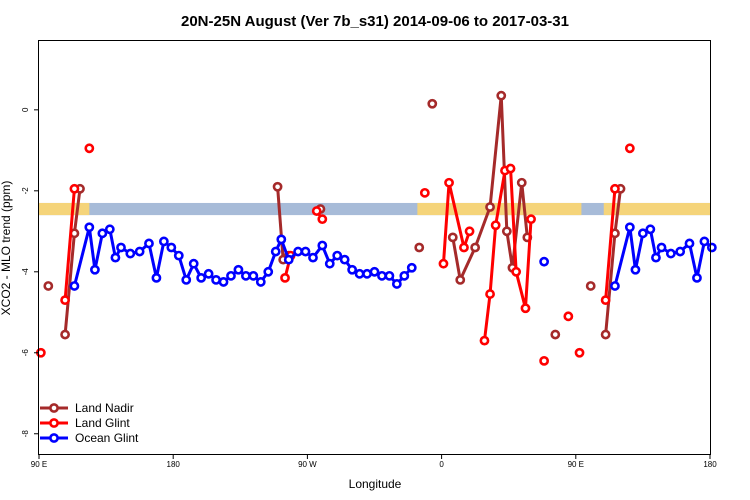  I want to click on y-axis: 0 -2 -4 -6 -8, so click(30, 272).